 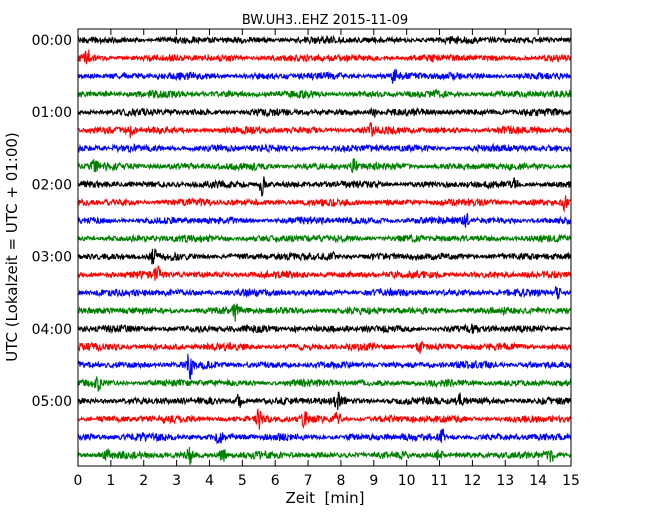 I want to click on x-tick-label-5: 5, so click(x=242, y=481).